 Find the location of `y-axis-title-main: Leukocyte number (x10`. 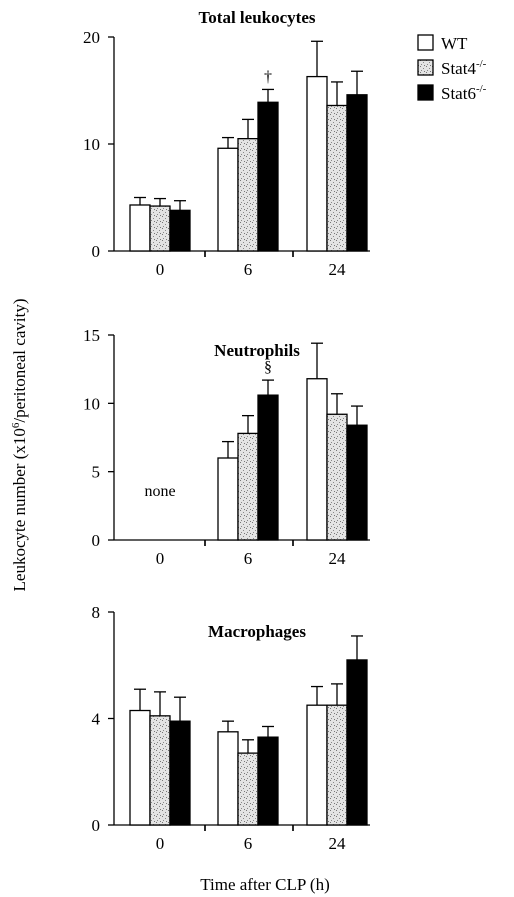

y-axis-title-main: Leukocyte number (x10 is located at coordinates (19, 509).